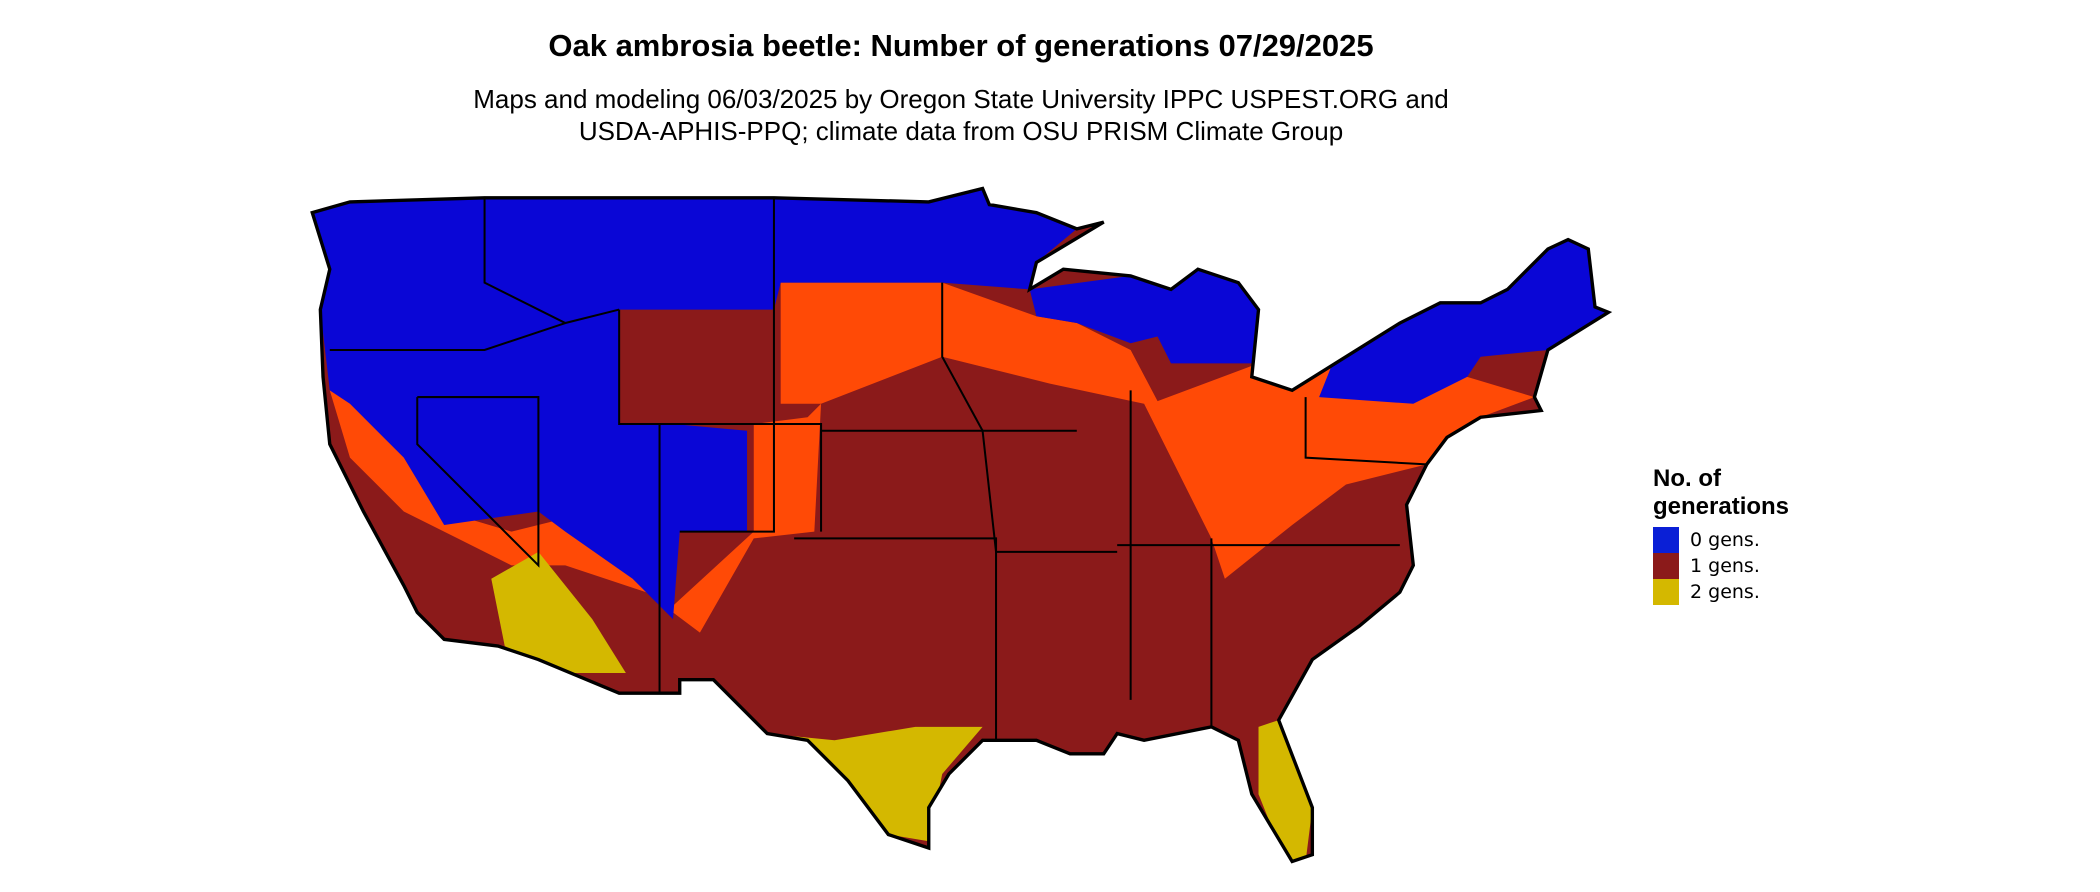  I want to click on legend-label: 1 gens., so click(1725, 566).